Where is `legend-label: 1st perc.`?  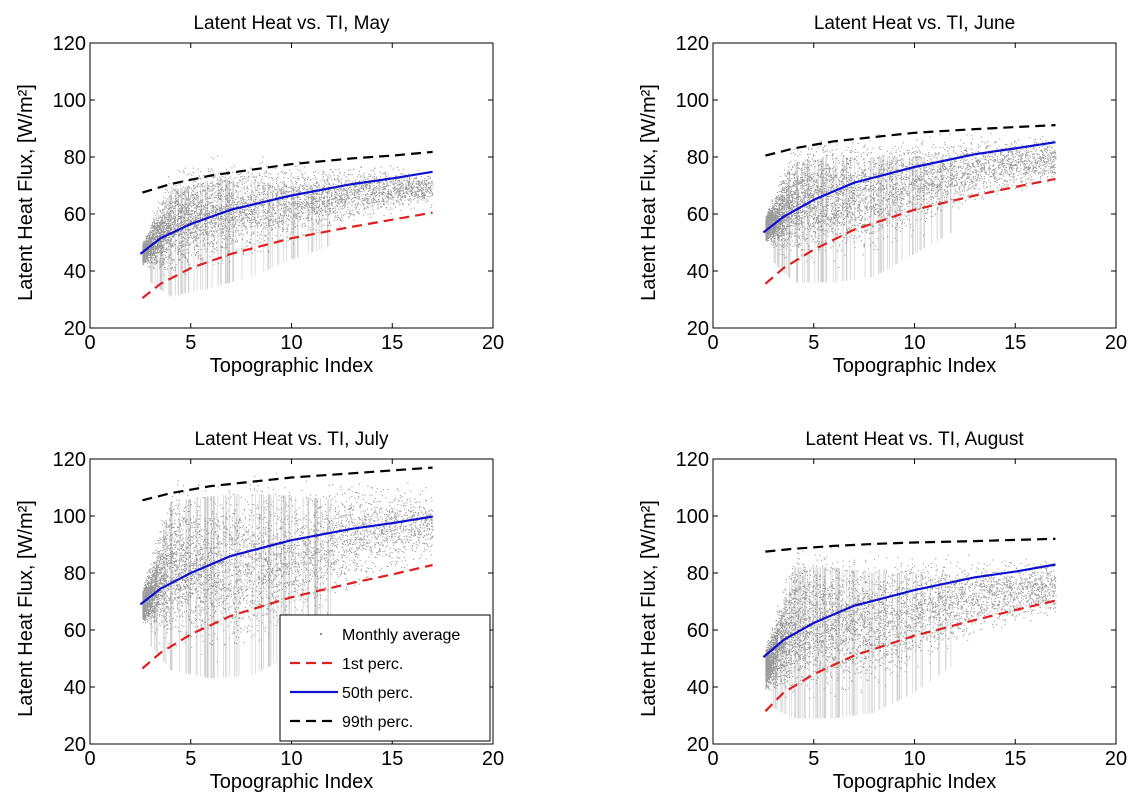 legend-label: 1st perc. is located at coordinates (372, 664).